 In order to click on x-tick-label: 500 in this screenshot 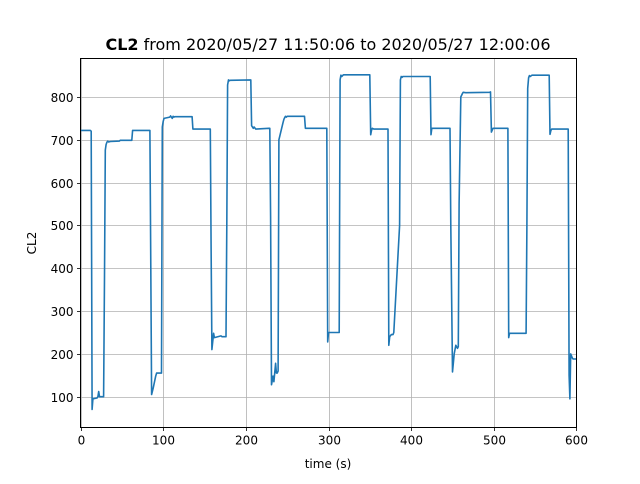, I will do `click(494, 441)`.